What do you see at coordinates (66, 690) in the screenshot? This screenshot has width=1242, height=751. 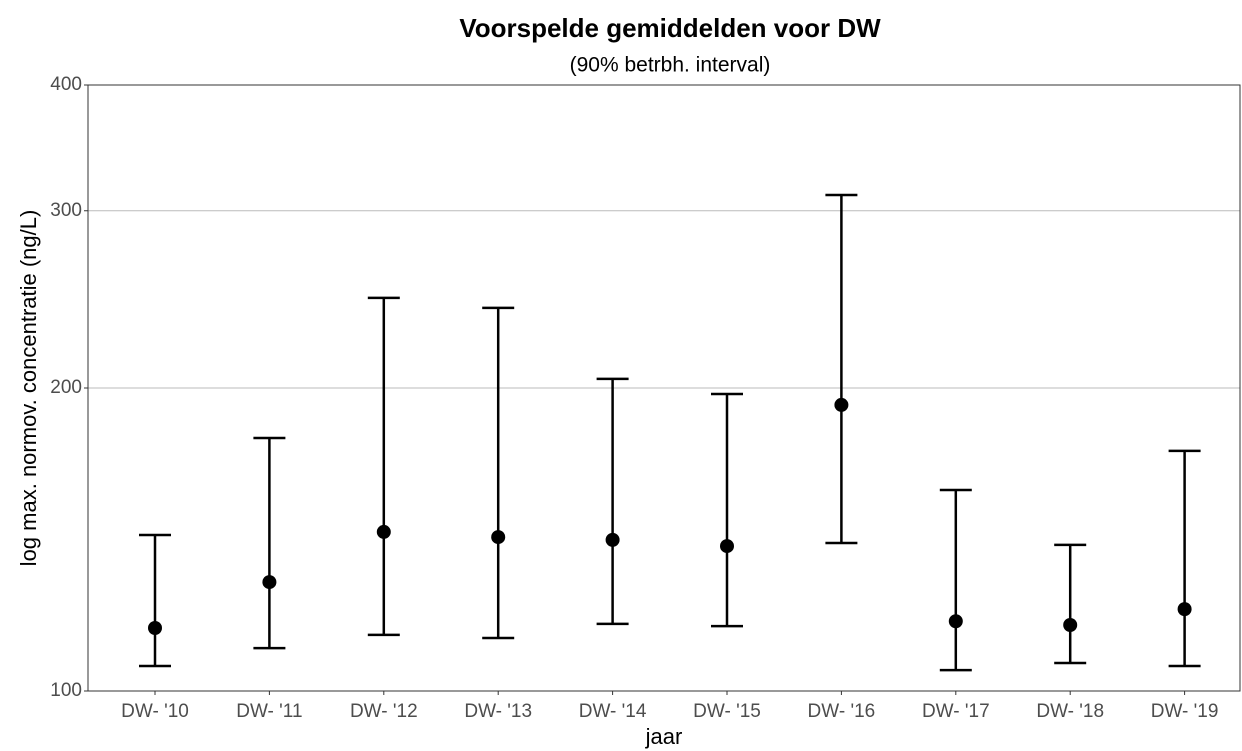 I see `y-tick-label: 100` at bounding box center [66, 690].